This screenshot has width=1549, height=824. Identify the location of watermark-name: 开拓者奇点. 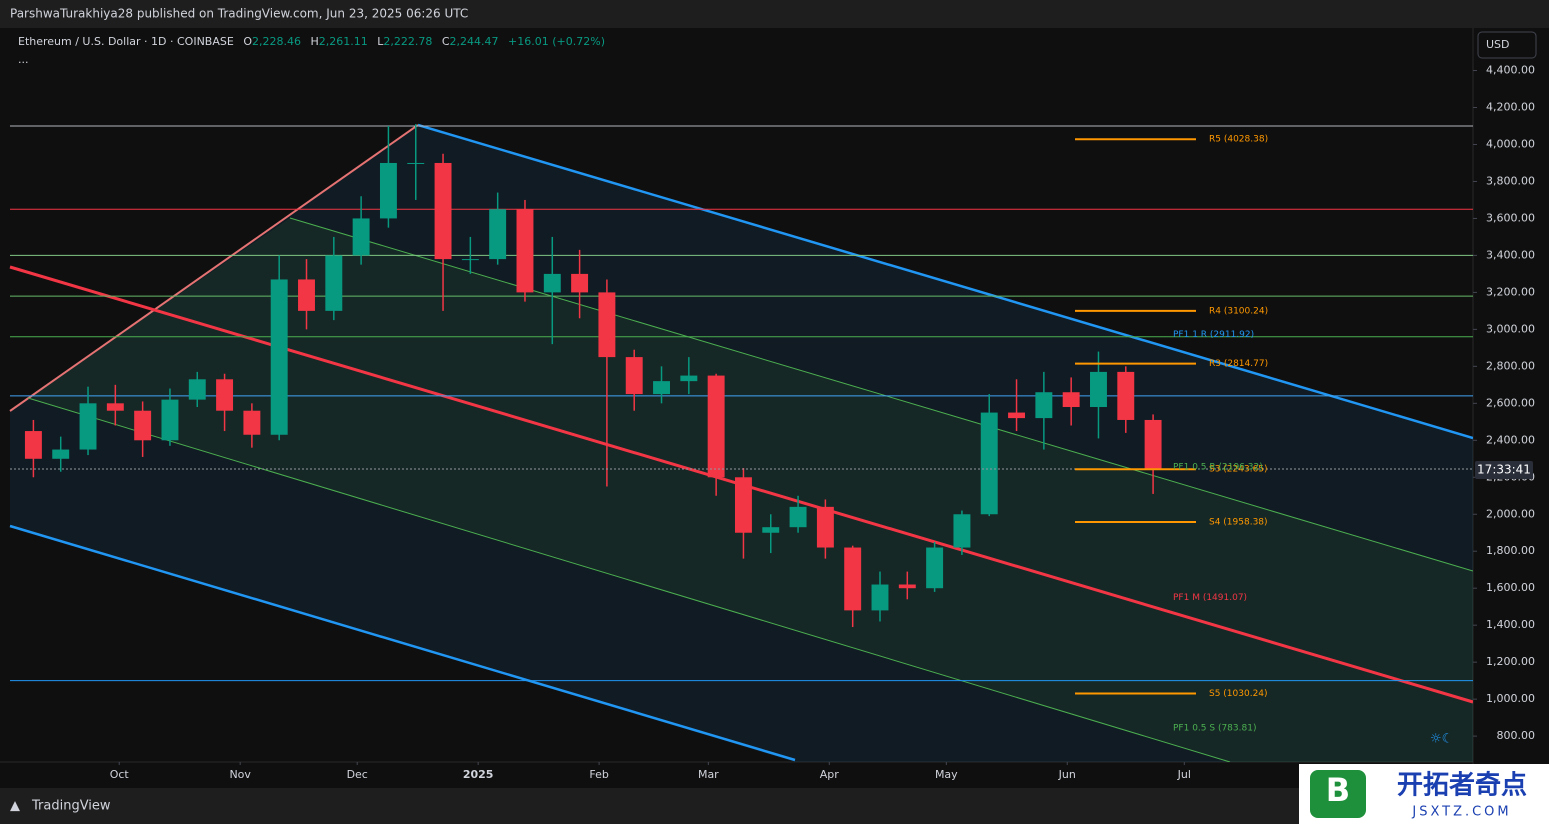
(1462, 785).